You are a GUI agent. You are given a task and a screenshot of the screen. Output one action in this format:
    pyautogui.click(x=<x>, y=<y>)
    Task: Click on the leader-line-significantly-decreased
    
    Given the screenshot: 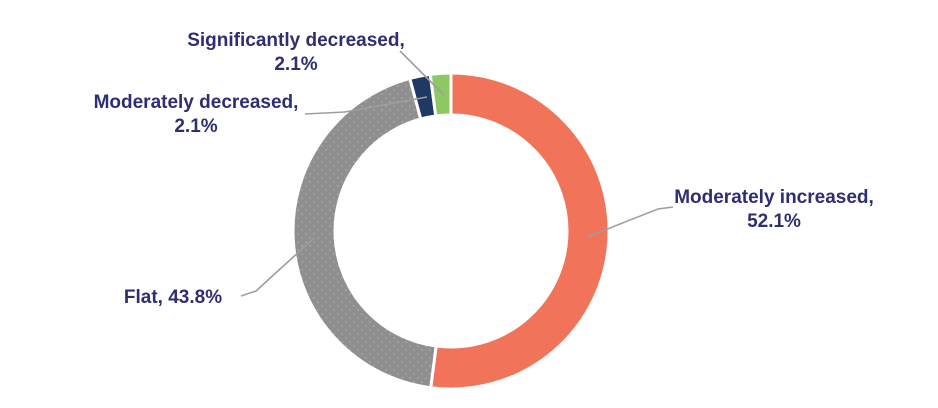 What is the action you would take?
    pyautogui.click(x=422, y=73)
    